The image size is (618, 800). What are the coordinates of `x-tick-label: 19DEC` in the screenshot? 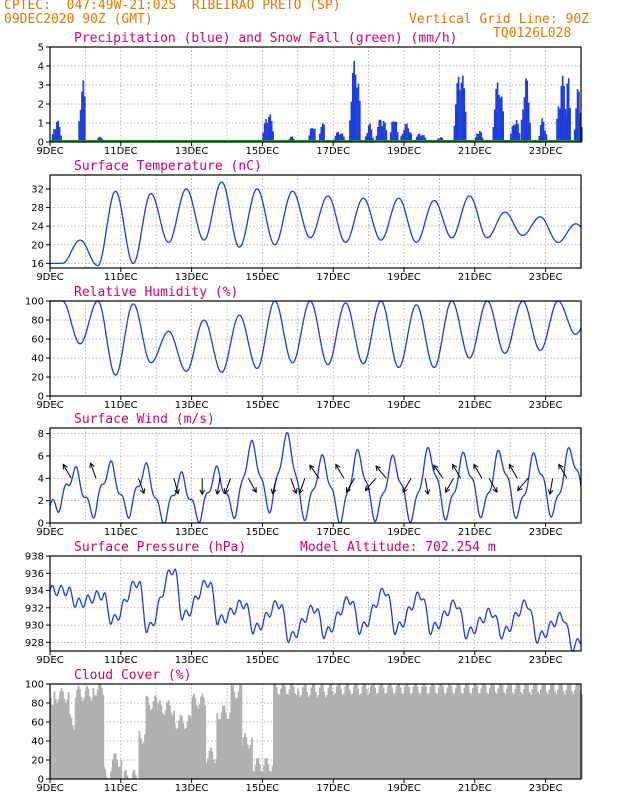 It's located at (404, 788).